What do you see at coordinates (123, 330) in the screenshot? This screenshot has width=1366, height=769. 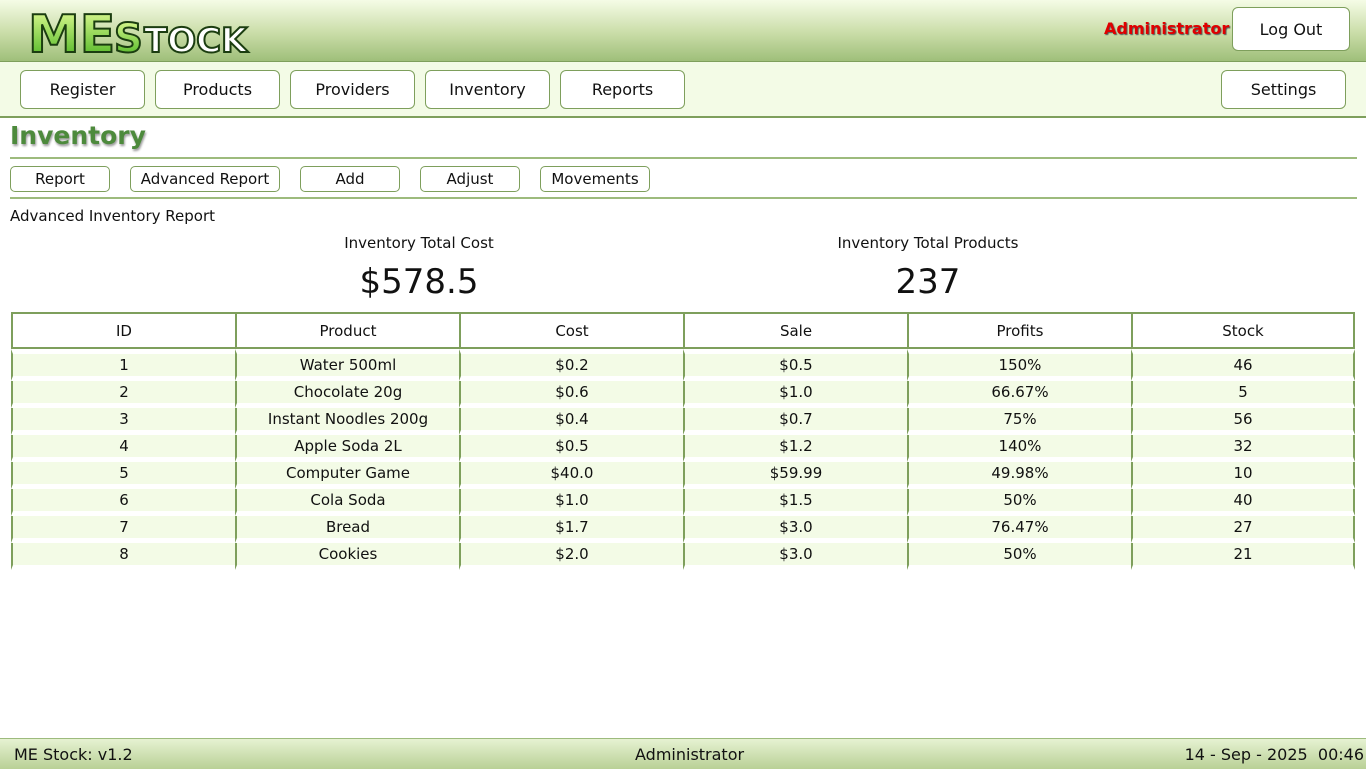 I see `column-header-id: ID` at bounding box center [123, 330].